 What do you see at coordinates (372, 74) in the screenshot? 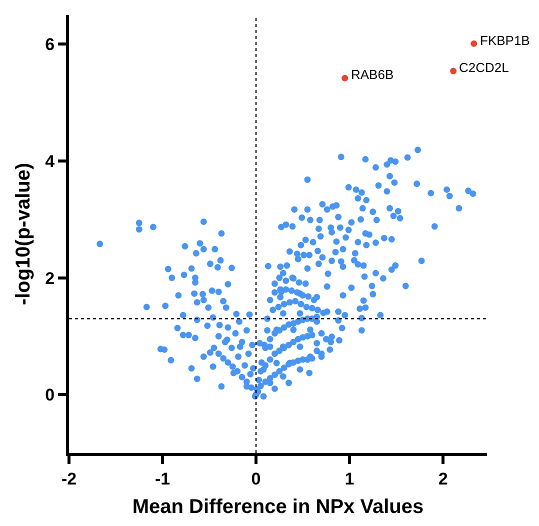
I see `annotation: RAB6B` at bounding box center [372, 74].